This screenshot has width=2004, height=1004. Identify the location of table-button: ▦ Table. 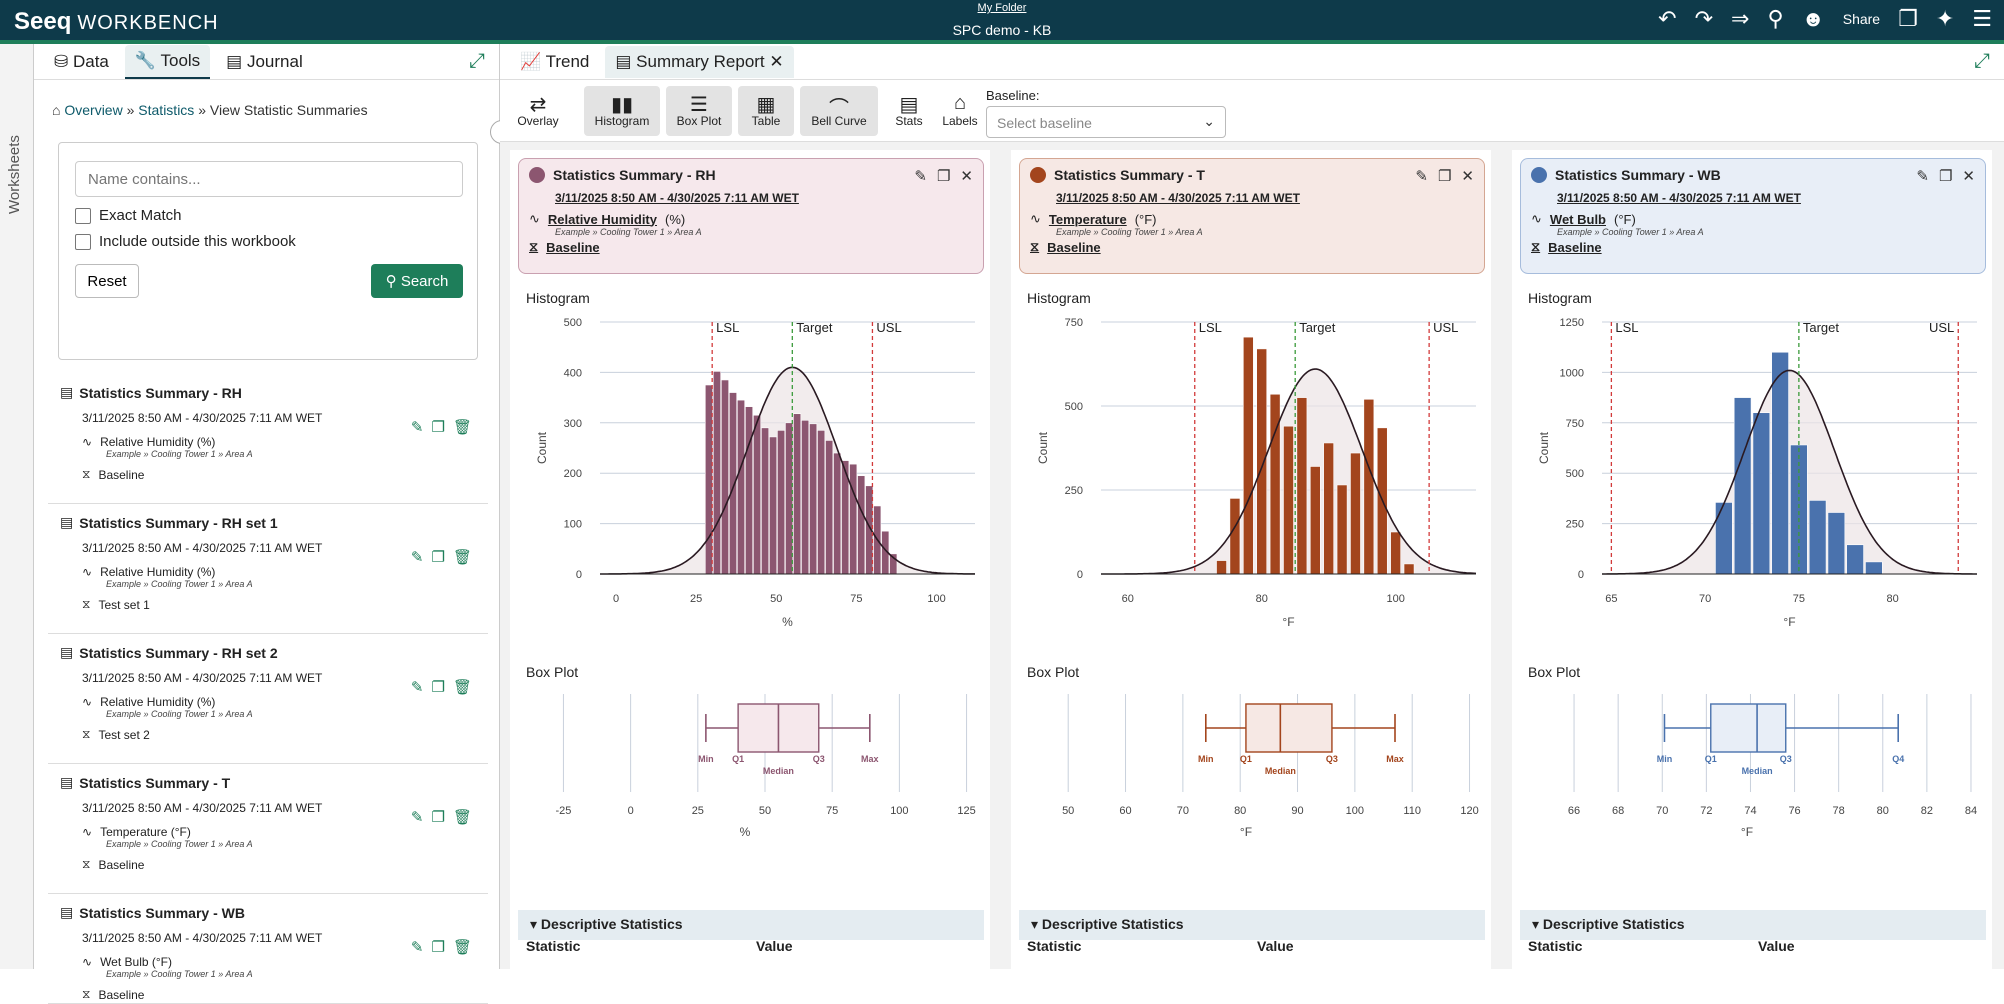
(766, 111).